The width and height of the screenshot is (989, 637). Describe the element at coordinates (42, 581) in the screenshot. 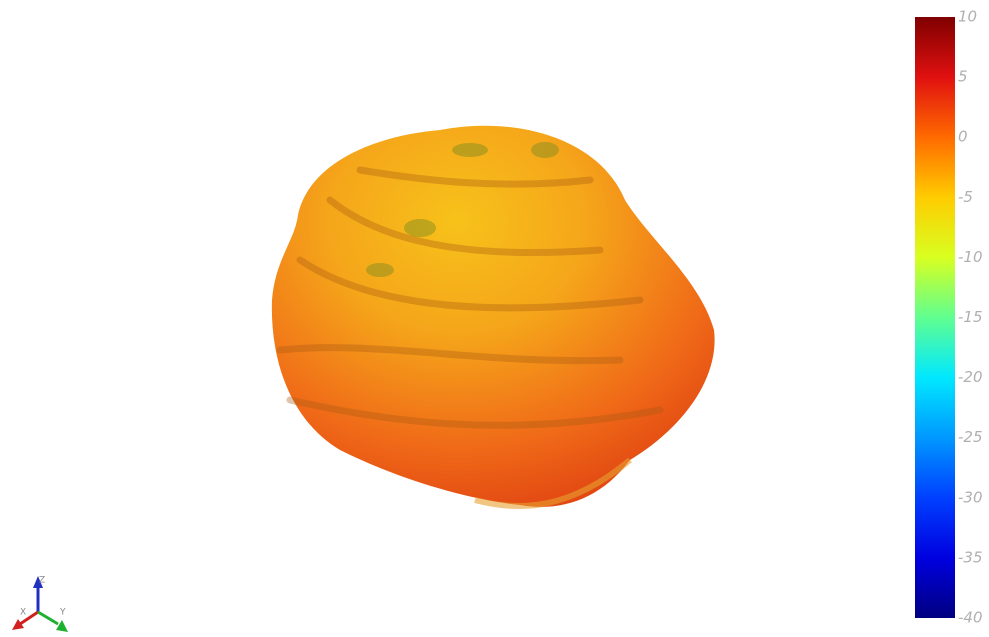

I see `axis-label: Z` at that location.